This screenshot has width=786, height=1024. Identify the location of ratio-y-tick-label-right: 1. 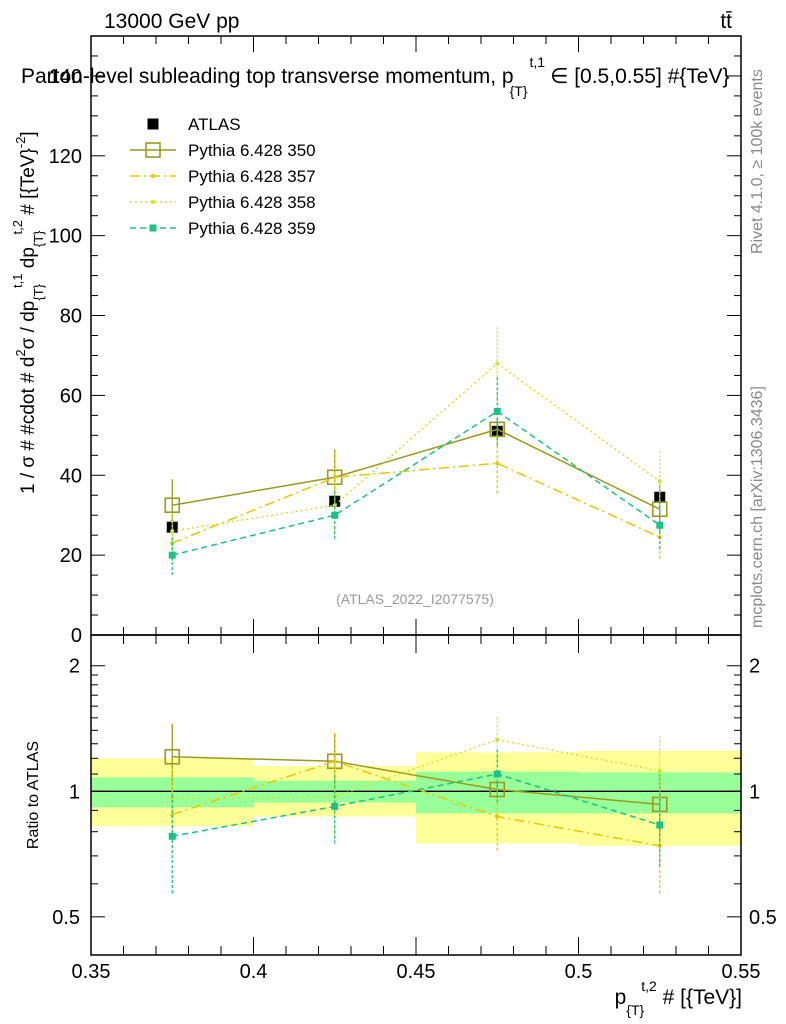
(754, 792).